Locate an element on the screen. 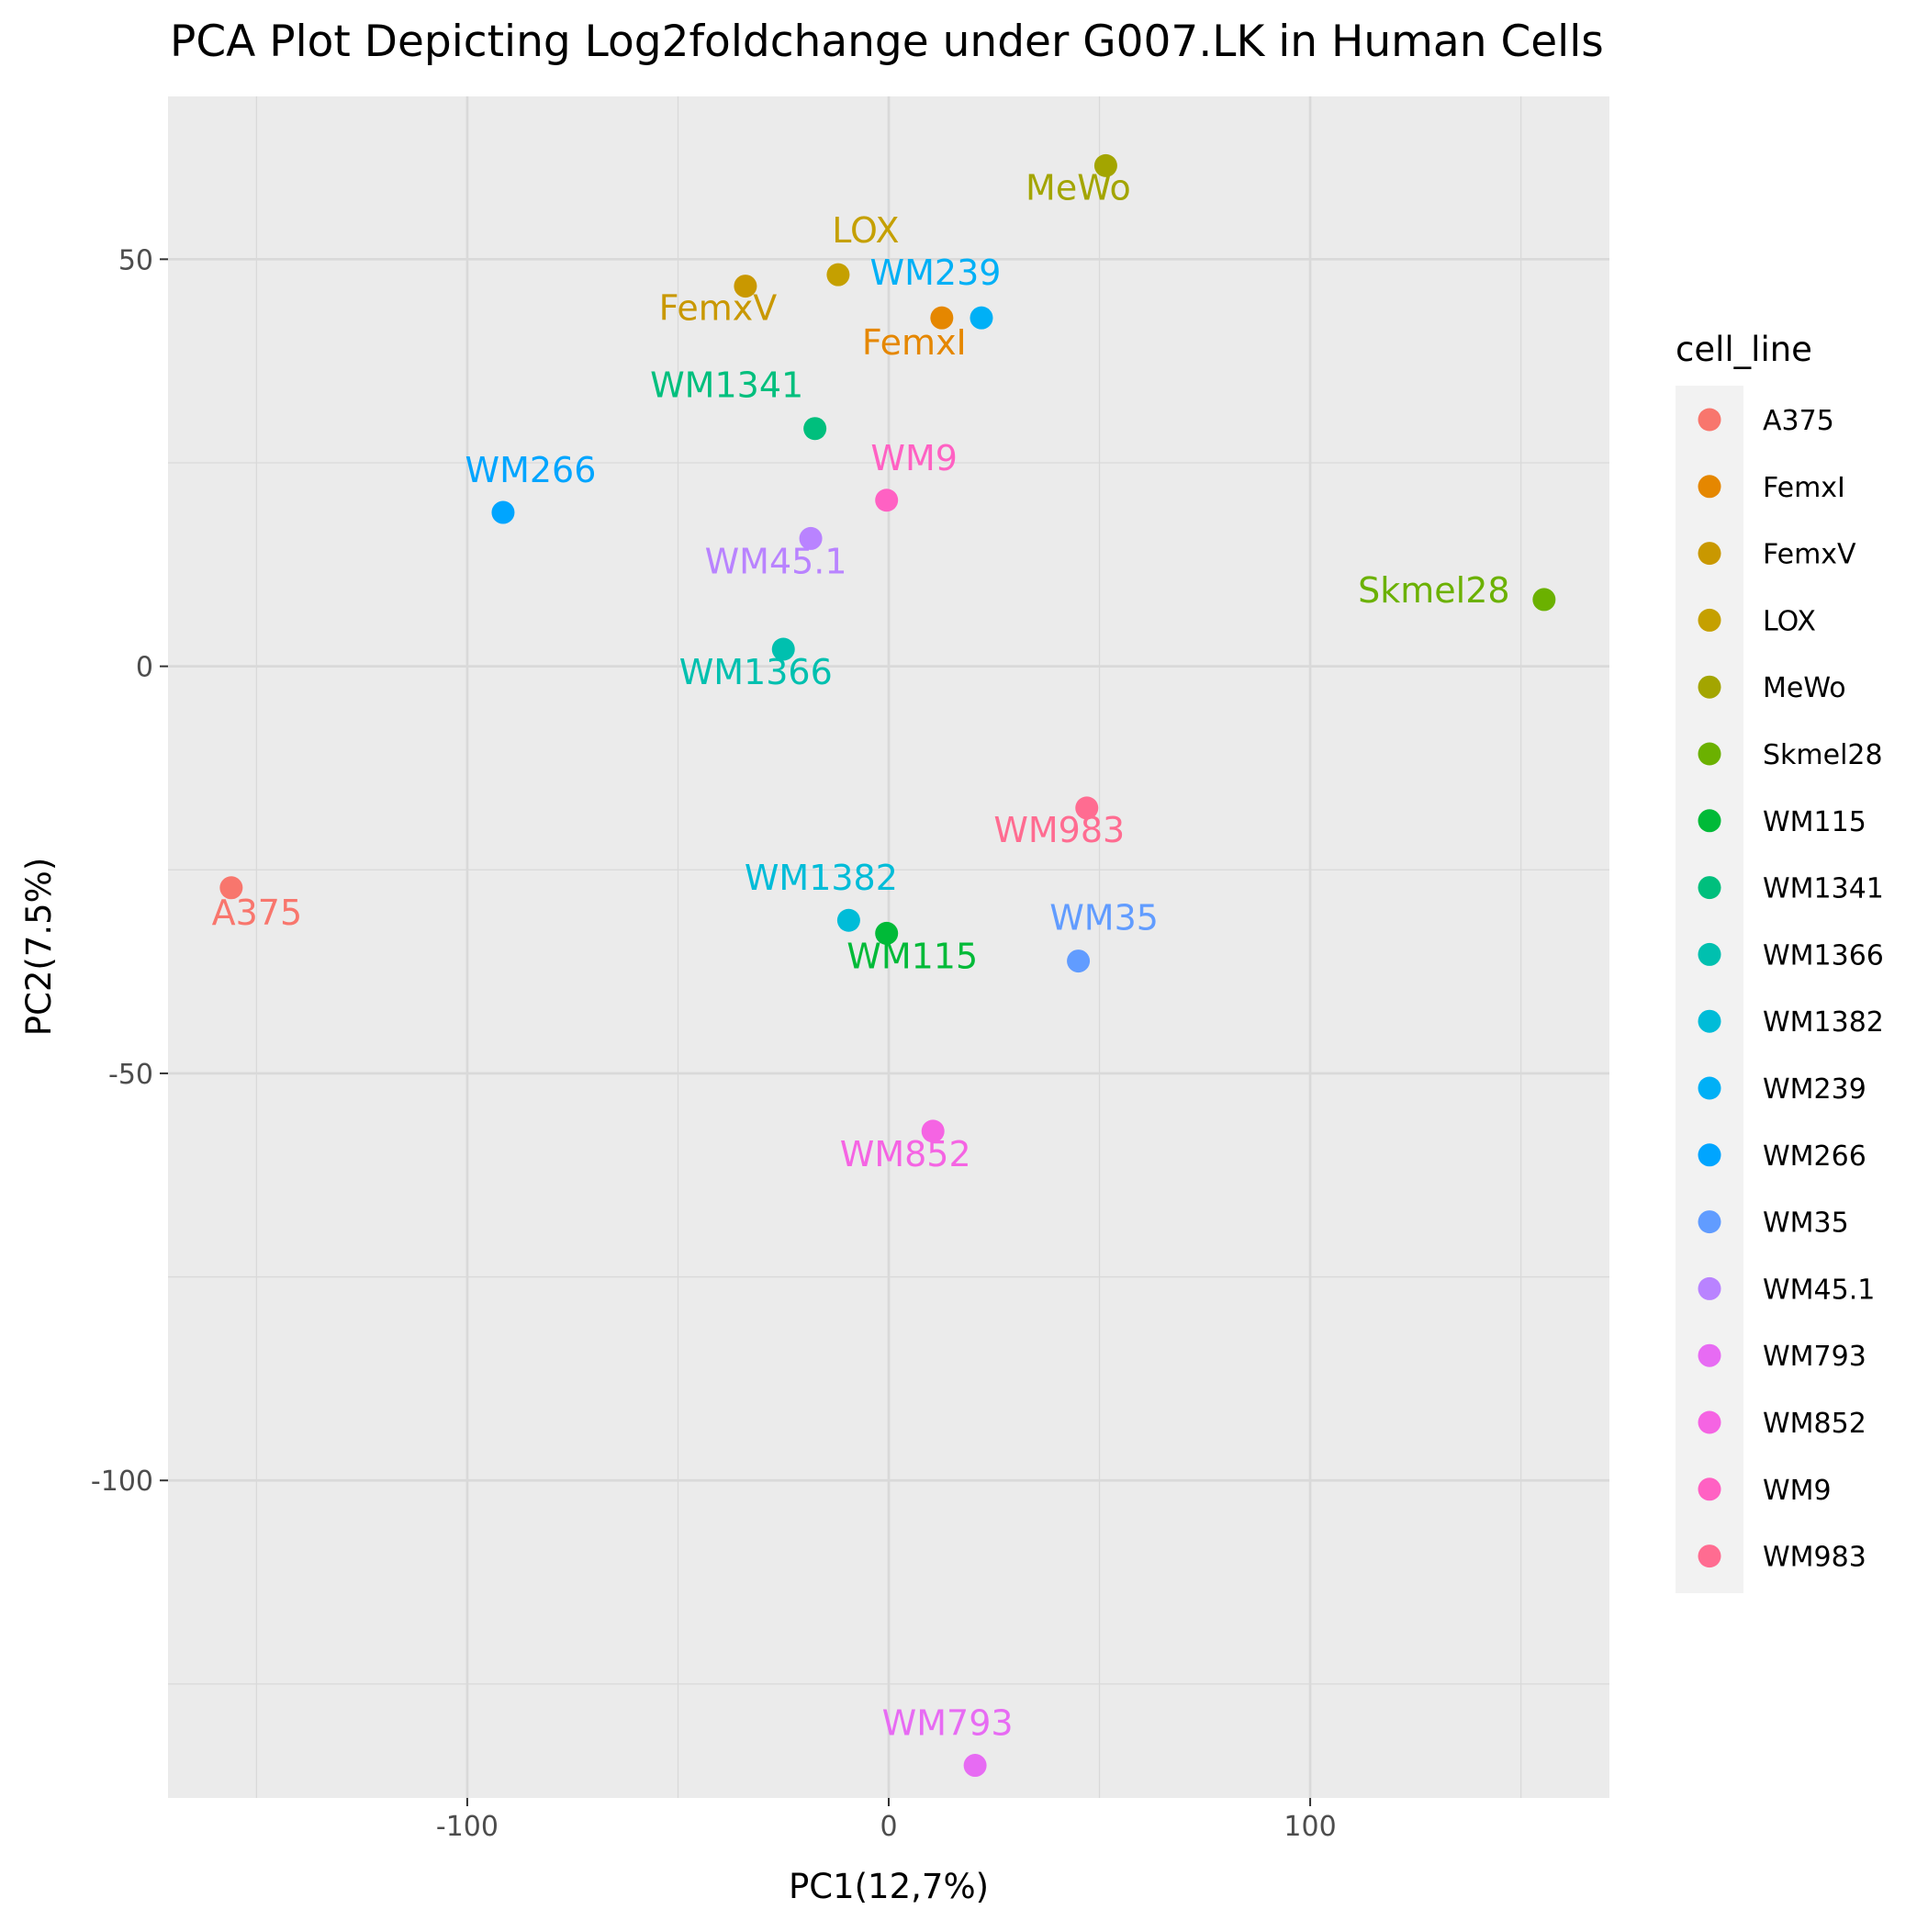 The height and width of the screenshot is (1932, 1928). y-tick-label: -100 is located at coordinates (122, 1482).